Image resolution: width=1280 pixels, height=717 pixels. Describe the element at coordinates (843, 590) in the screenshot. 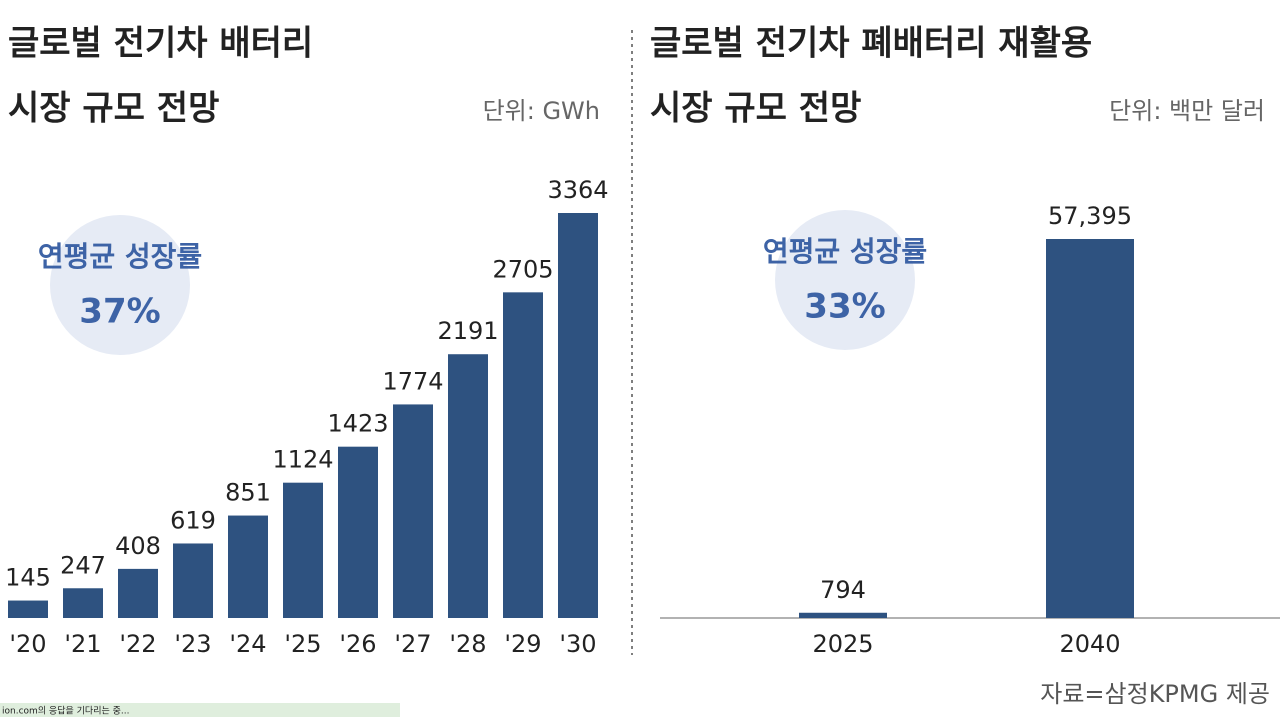

I see `value-label: 794` at that location.